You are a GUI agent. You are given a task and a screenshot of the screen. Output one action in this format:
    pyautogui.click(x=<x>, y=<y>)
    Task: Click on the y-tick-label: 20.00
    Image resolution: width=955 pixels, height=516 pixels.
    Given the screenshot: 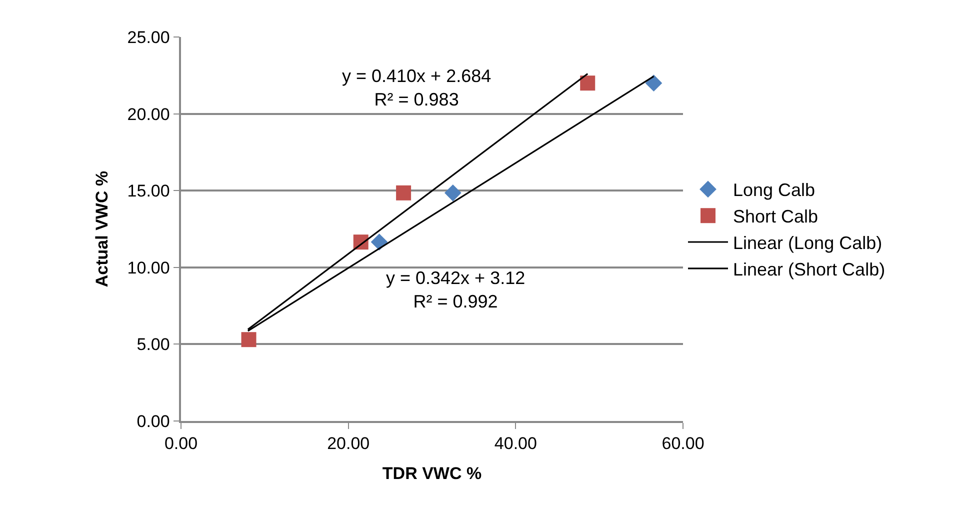 What is the action you would take?
    pyautogui.click(x=148, y=114)
    